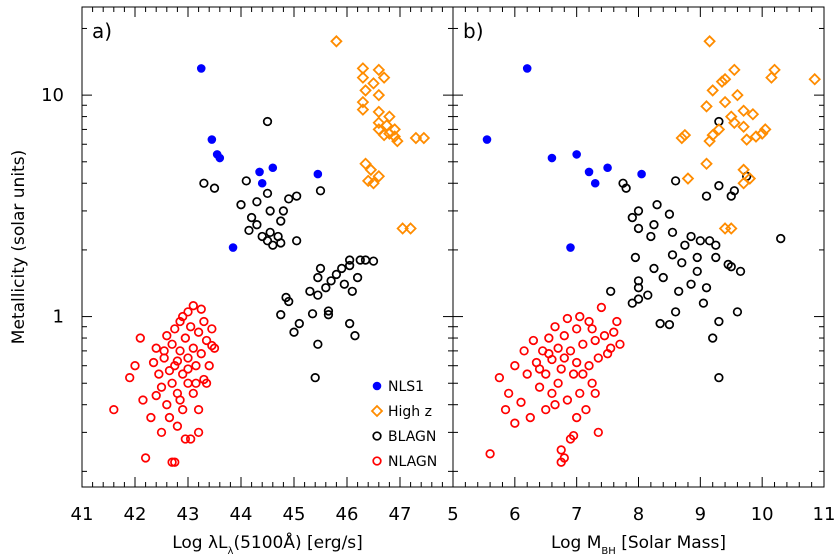  Describe the element at coordinates (400, 514) in the screenshot. I see `x-tick-label: 47` at that location.